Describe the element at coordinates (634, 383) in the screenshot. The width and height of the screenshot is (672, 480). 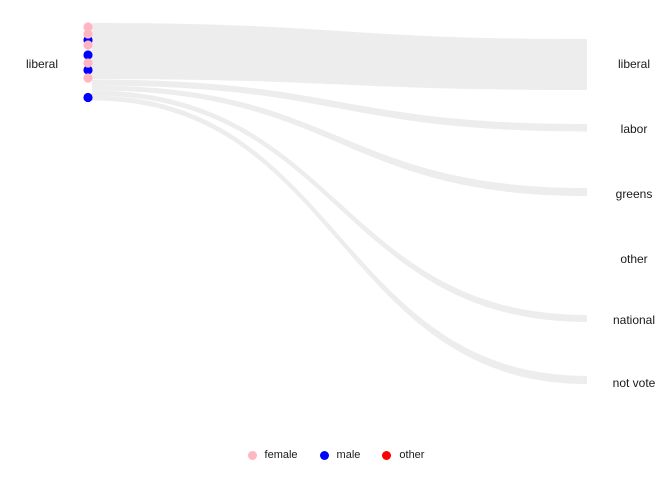
I see `destination-label-not-vote: not vote` at that location.